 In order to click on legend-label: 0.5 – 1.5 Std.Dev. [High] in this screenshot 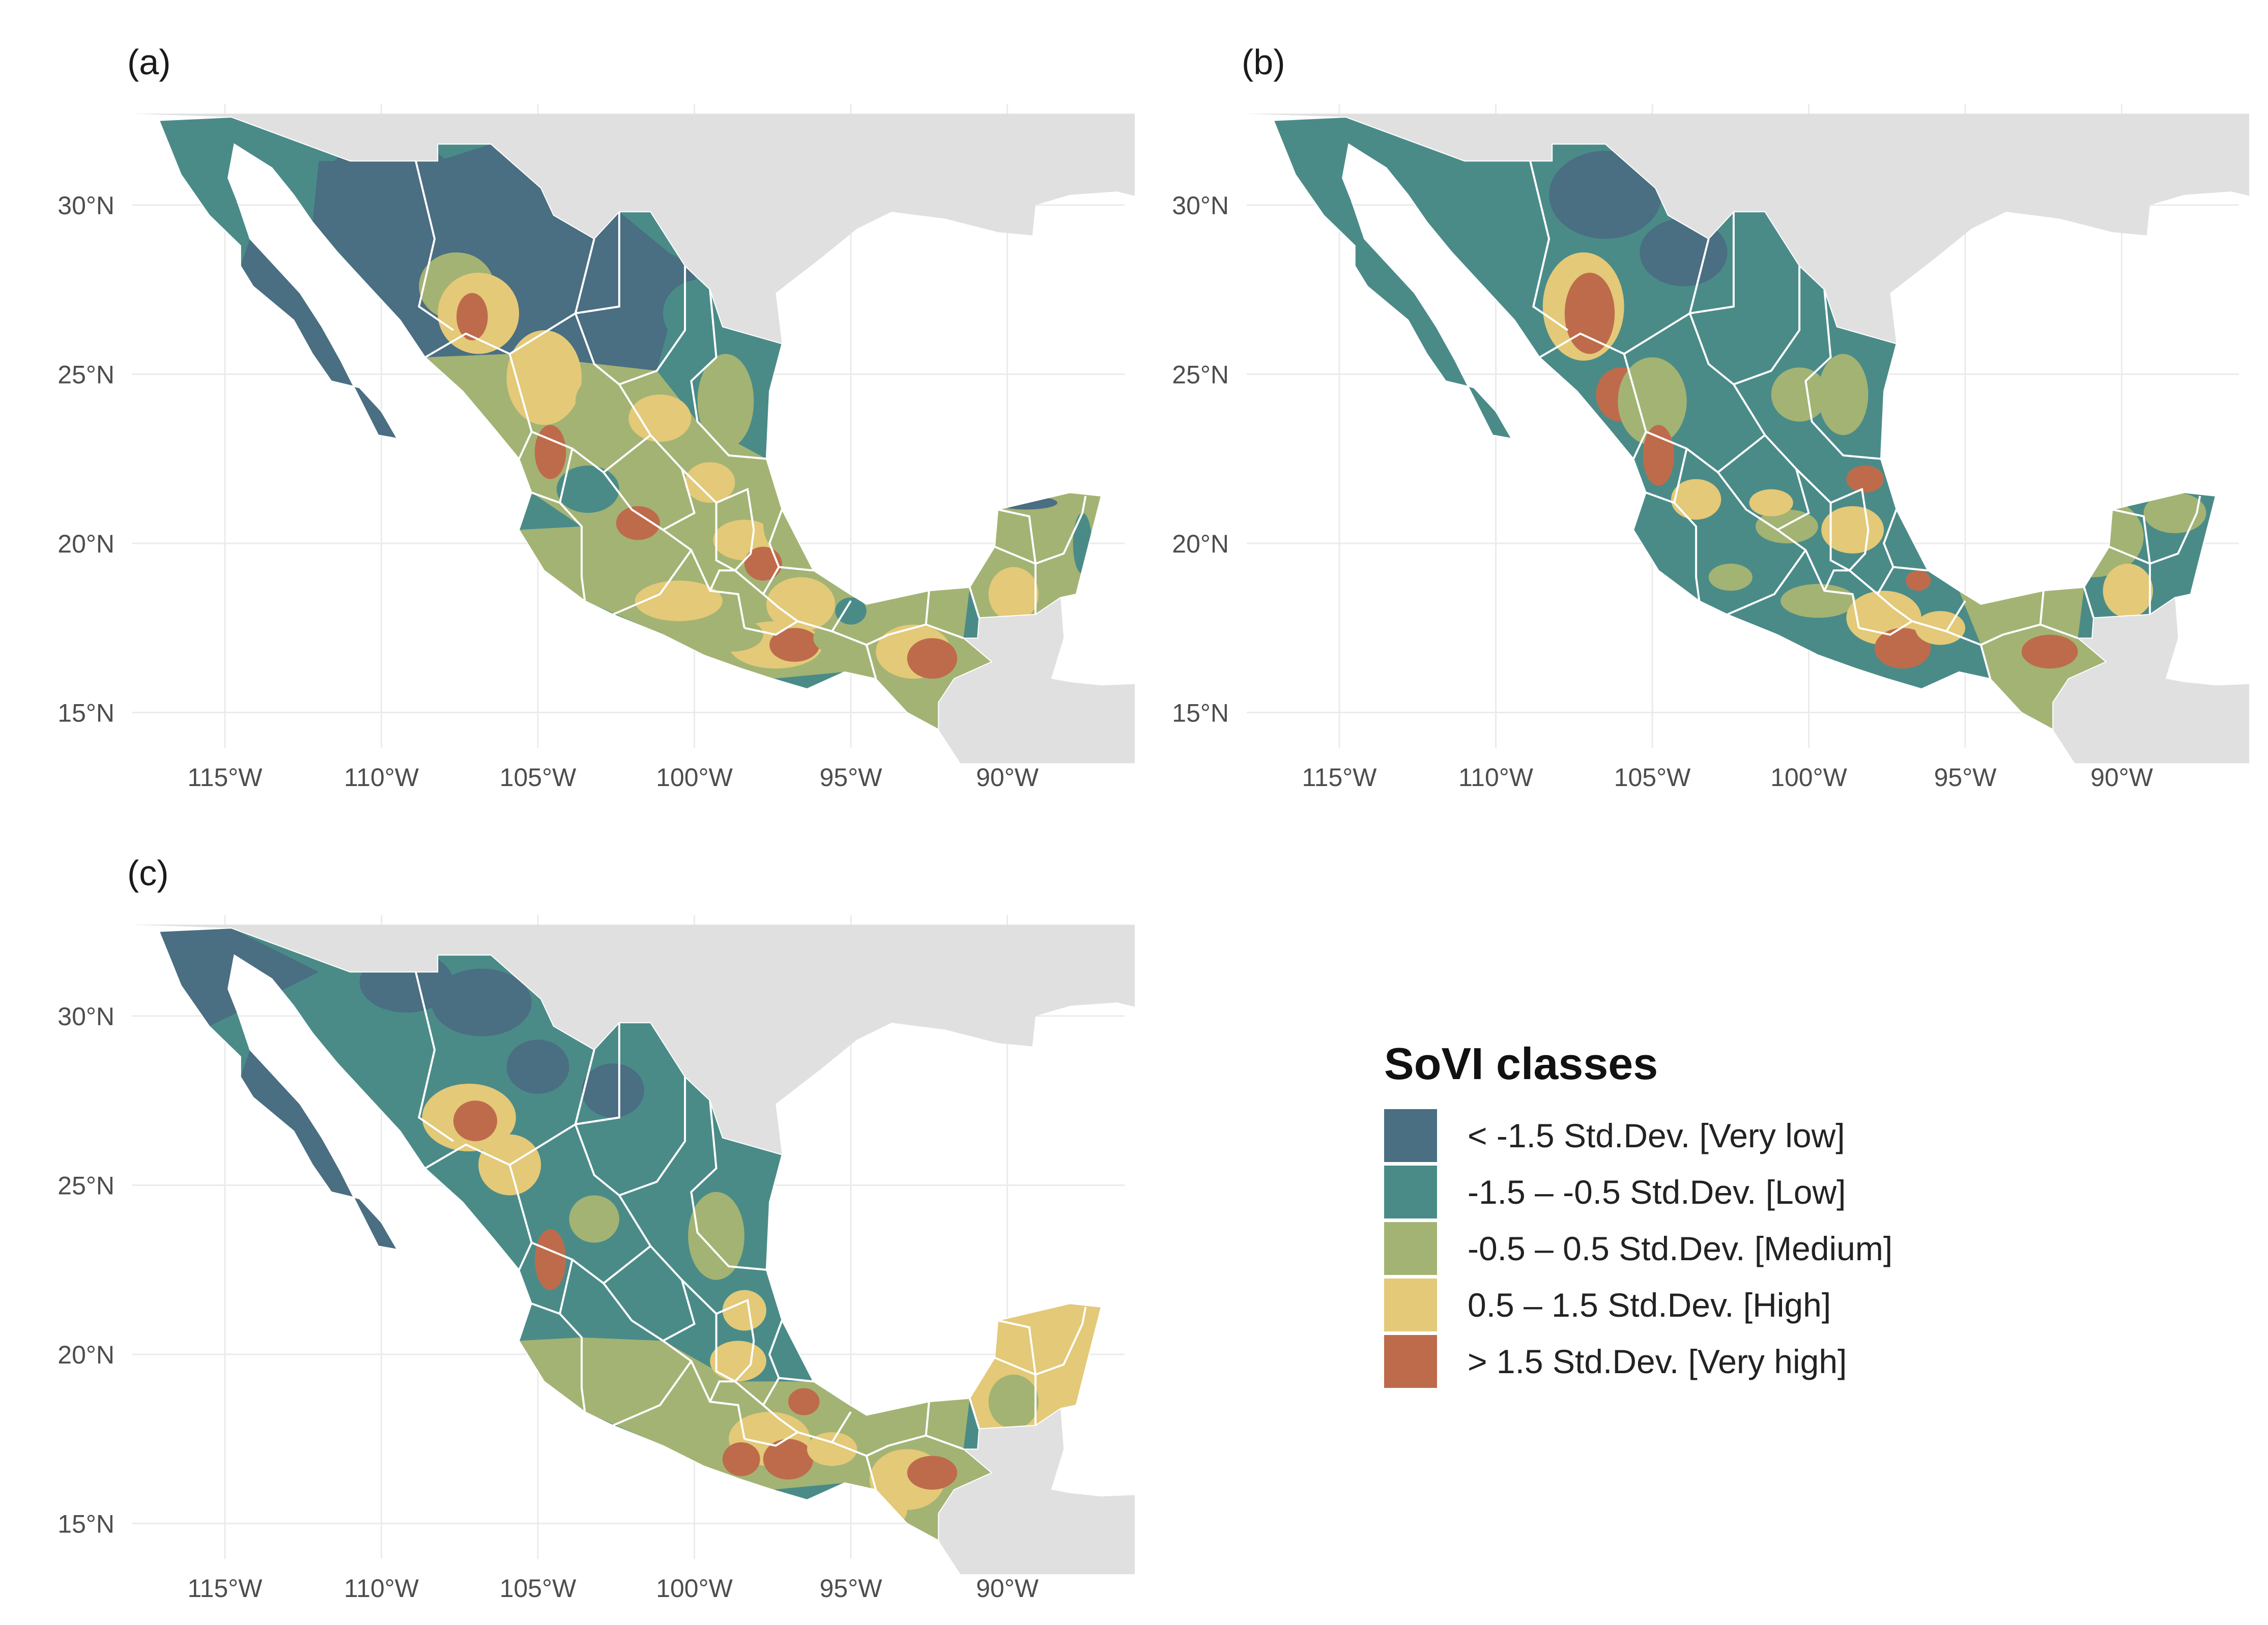, I will do `click(1650, 1305)`.